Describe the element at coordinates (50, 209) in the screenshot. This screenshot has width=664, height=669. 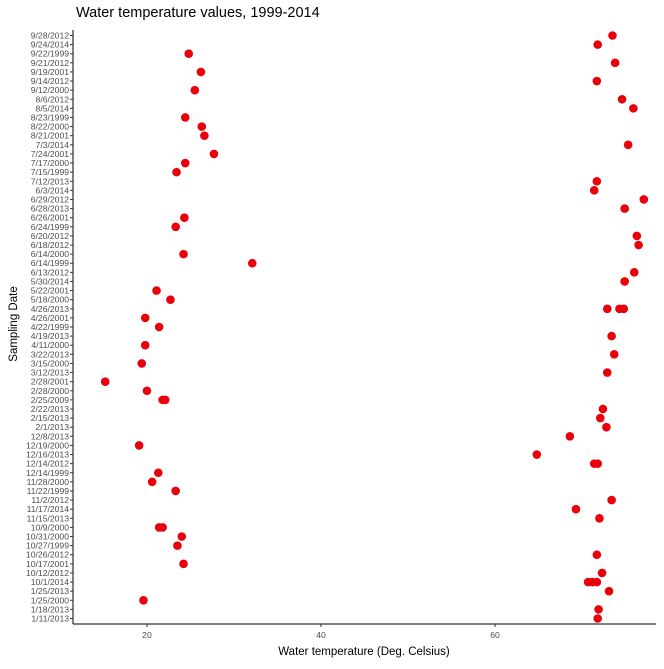
I see `y-tick-label: 6/28/2013` at that location.